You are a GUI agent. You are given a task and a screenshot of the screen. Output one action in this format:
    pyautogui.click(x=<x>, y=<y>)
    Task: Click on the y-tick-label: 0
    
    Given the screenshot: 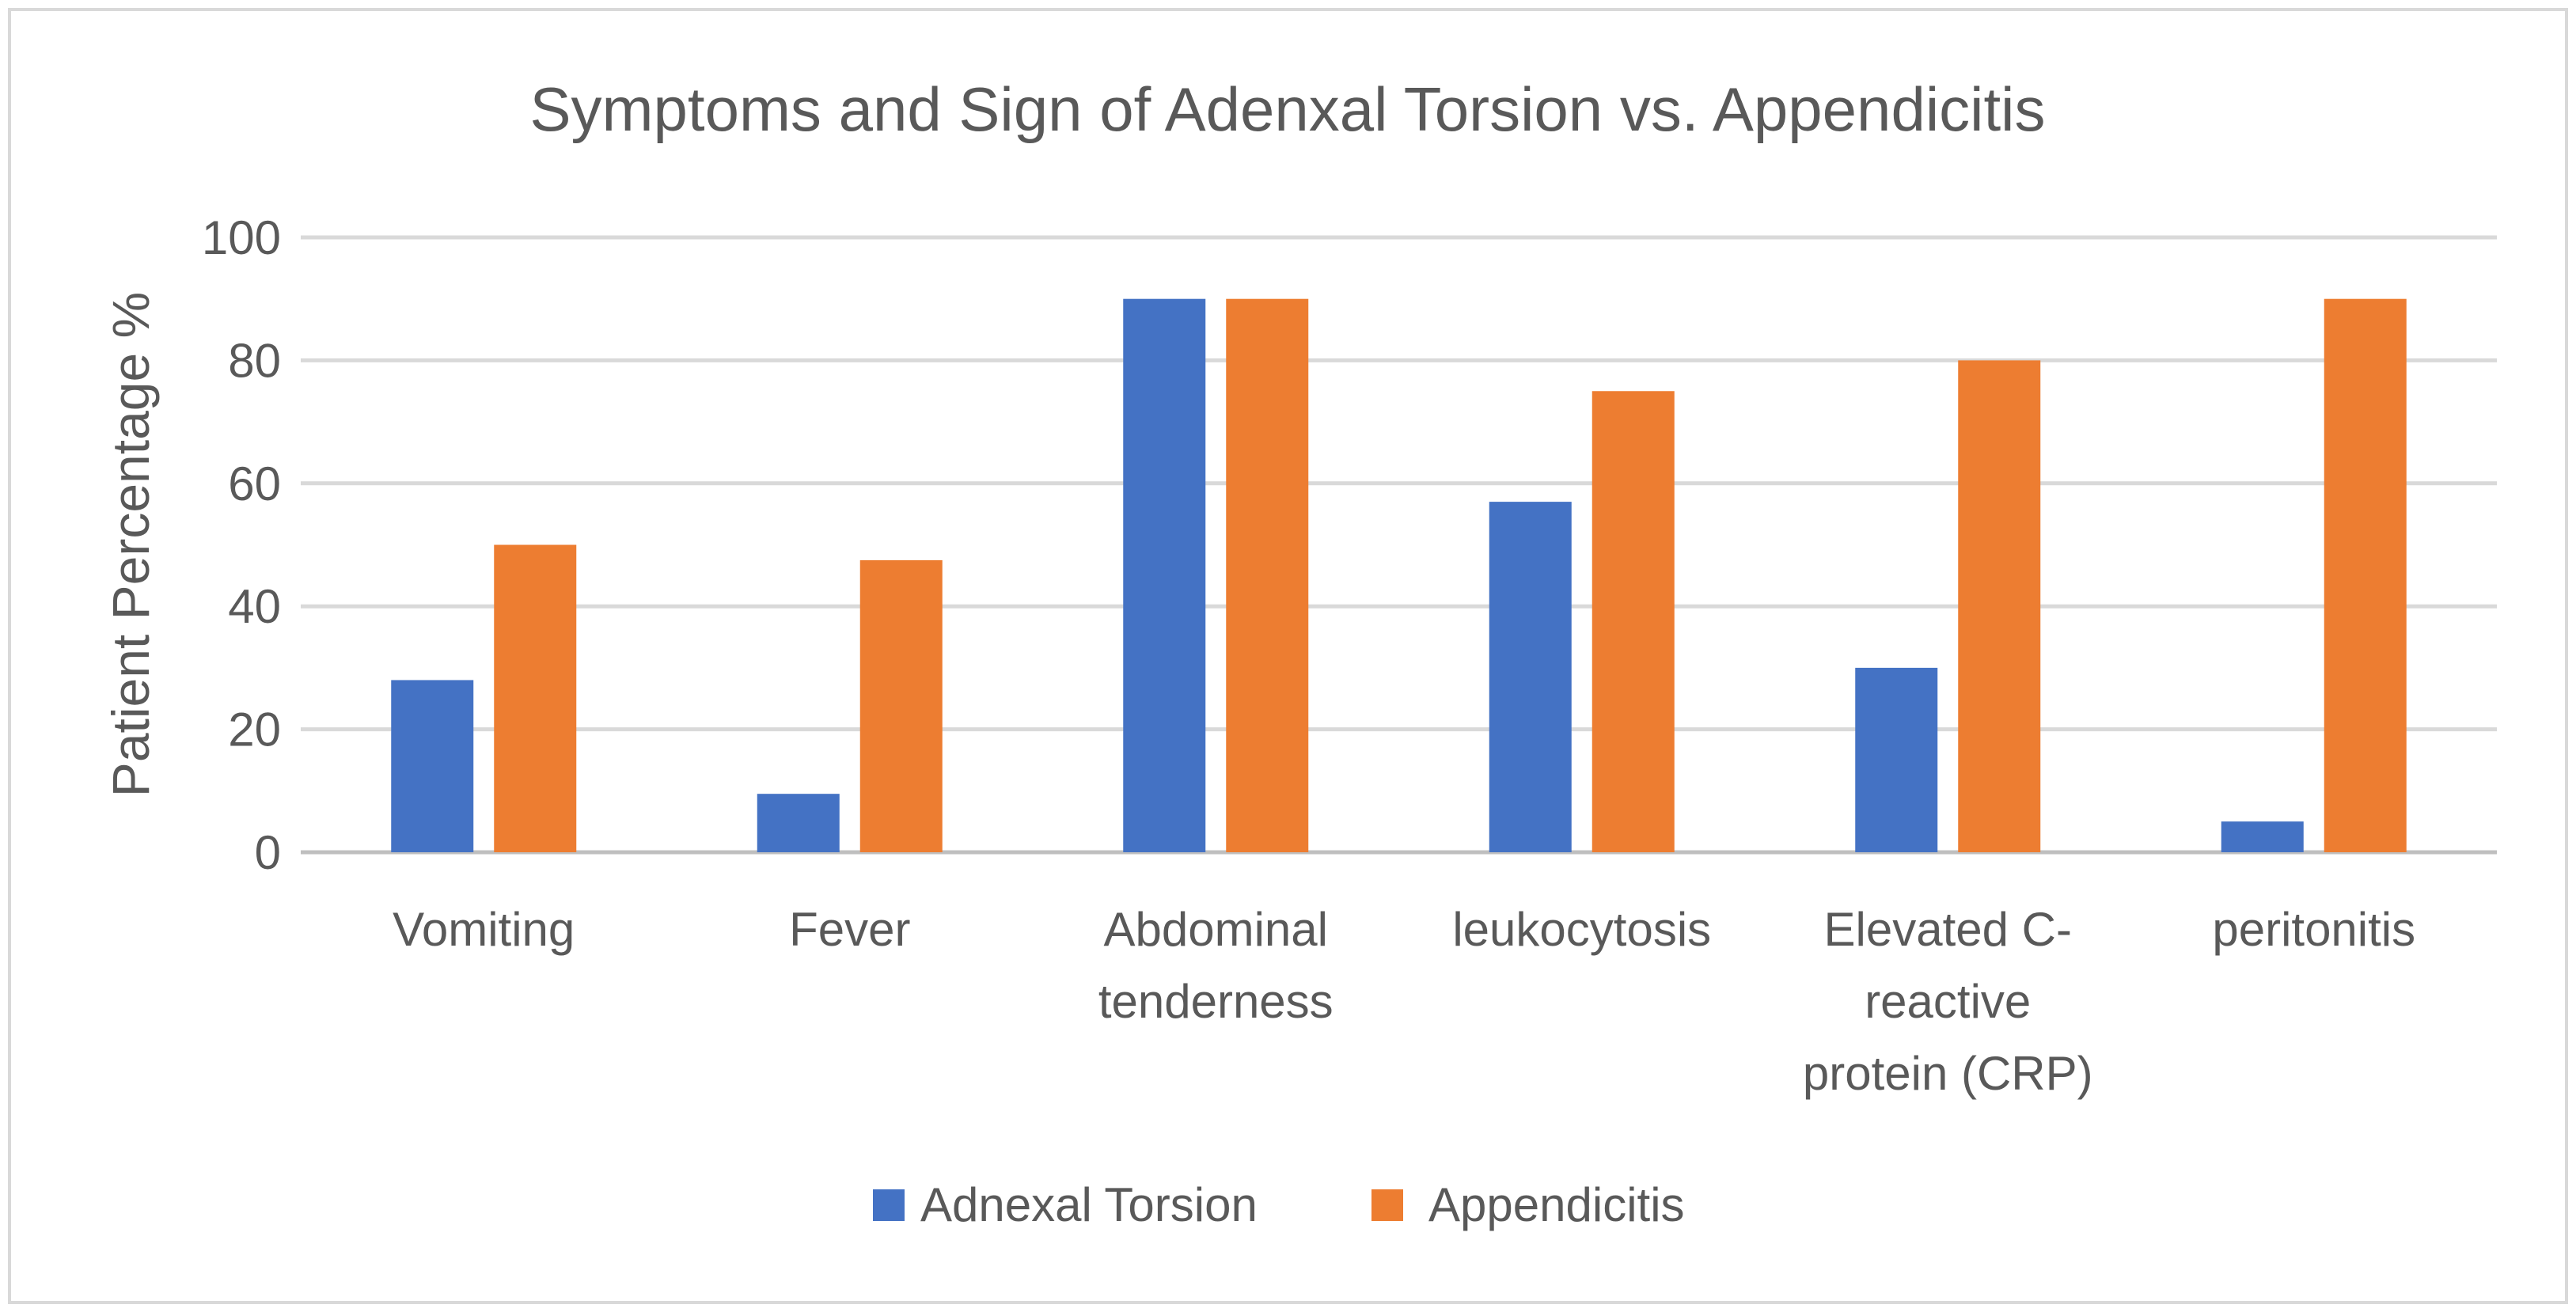 What is the action you would take?
    pyautogui.click(x=268, y=852)
    